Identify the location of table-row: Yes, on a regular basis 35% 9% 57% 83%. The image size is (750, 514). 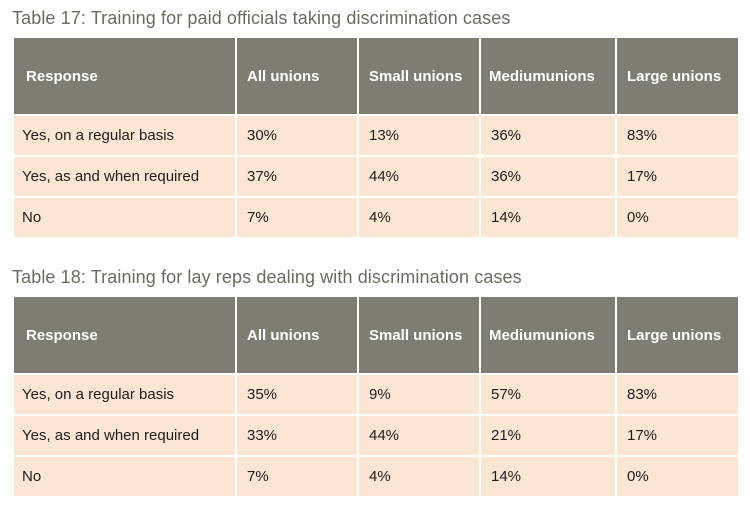
(376, 395).